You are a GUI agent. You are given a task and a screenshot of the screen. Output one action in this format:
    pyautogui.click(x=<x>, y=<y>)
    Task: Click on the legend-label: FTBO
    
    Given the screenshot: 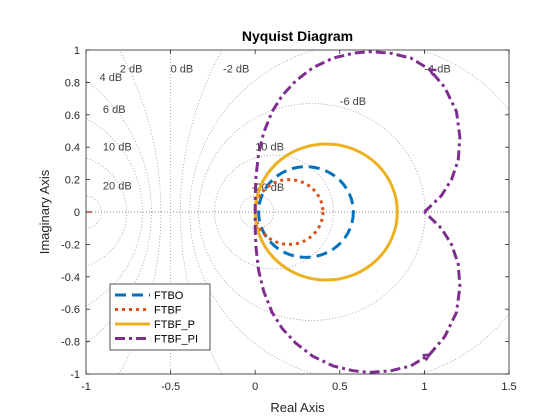 What is the action you would take?
    pyautogui.click(x=169, y=296)
    